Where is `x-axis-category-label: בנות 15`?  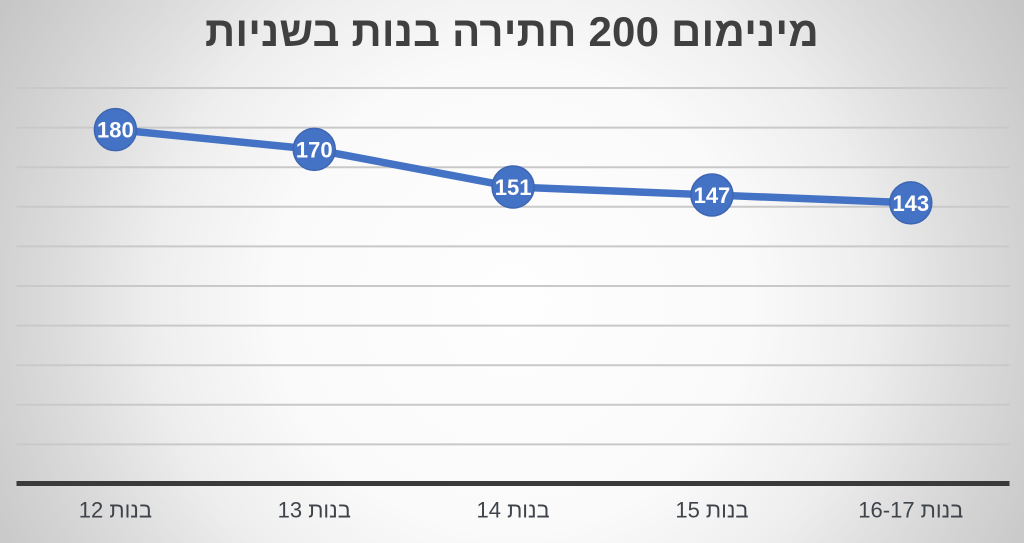
x-axis-category-label: בנות 15 is located at coordinates (711, 510).